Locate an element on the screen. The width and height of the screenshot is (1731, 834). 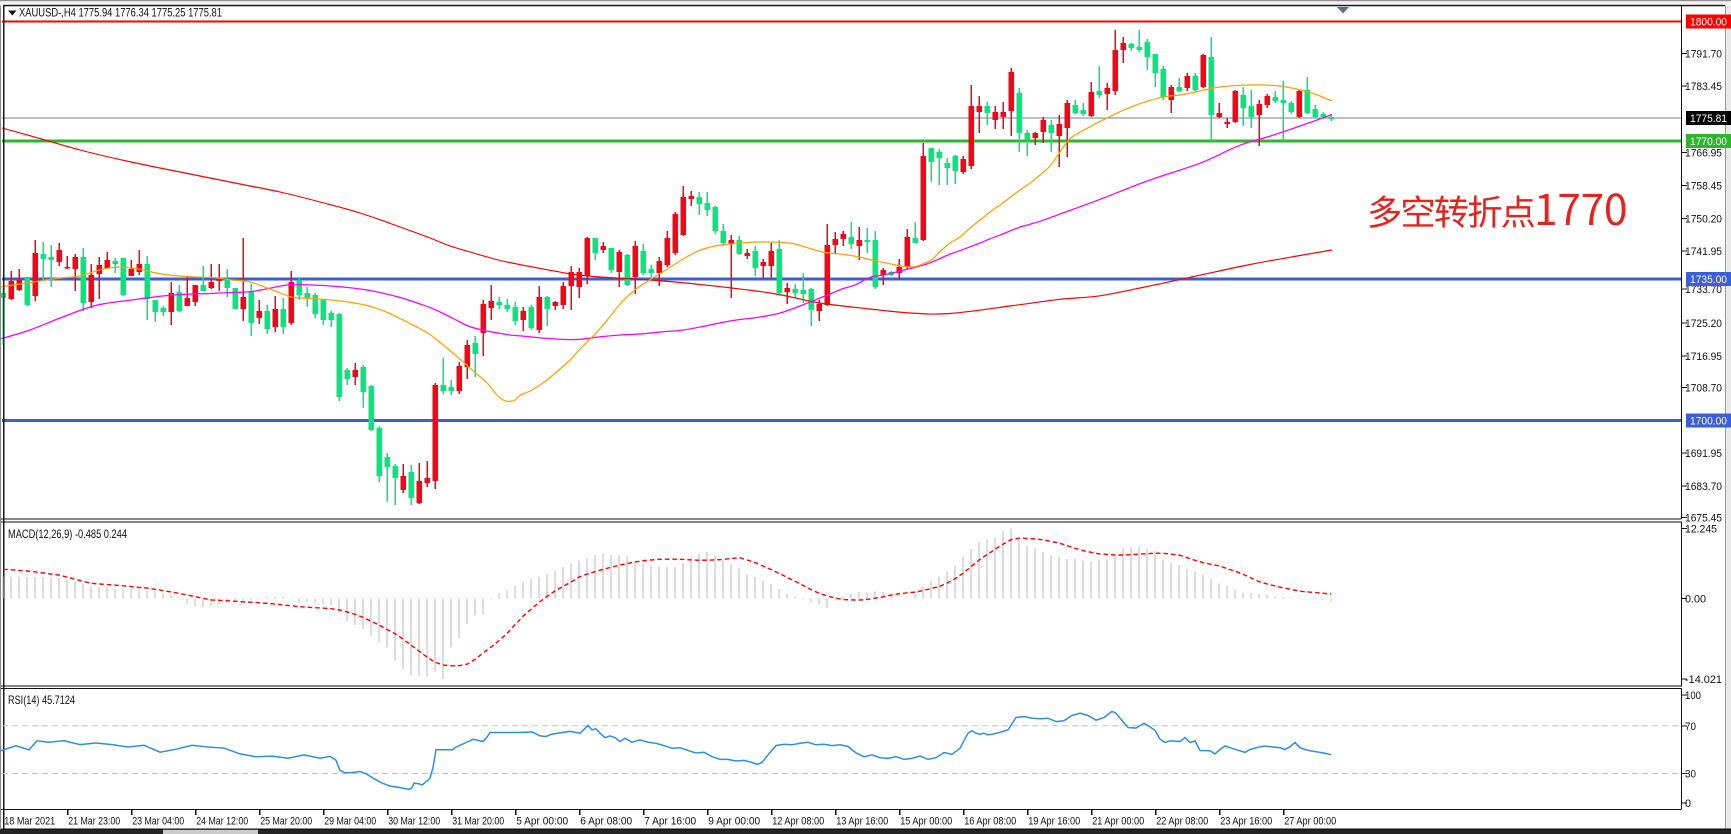
svg-text: 1791.70 is located at coordinates (1703, 54).